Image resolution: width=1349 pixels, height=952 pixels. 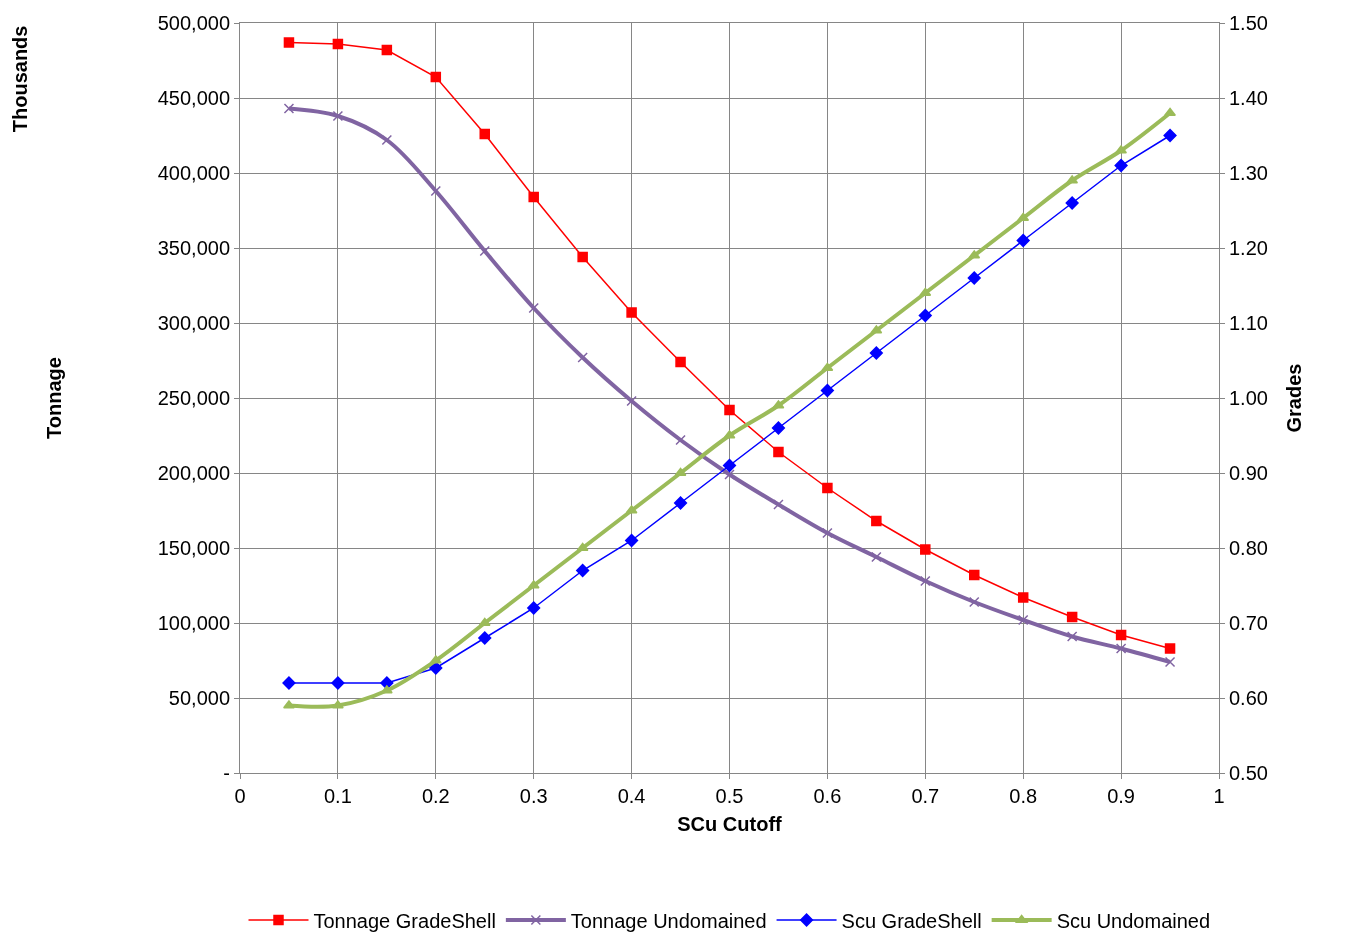 I want to click on y-axis-title: Tonnage, so click(x=54, y=398).